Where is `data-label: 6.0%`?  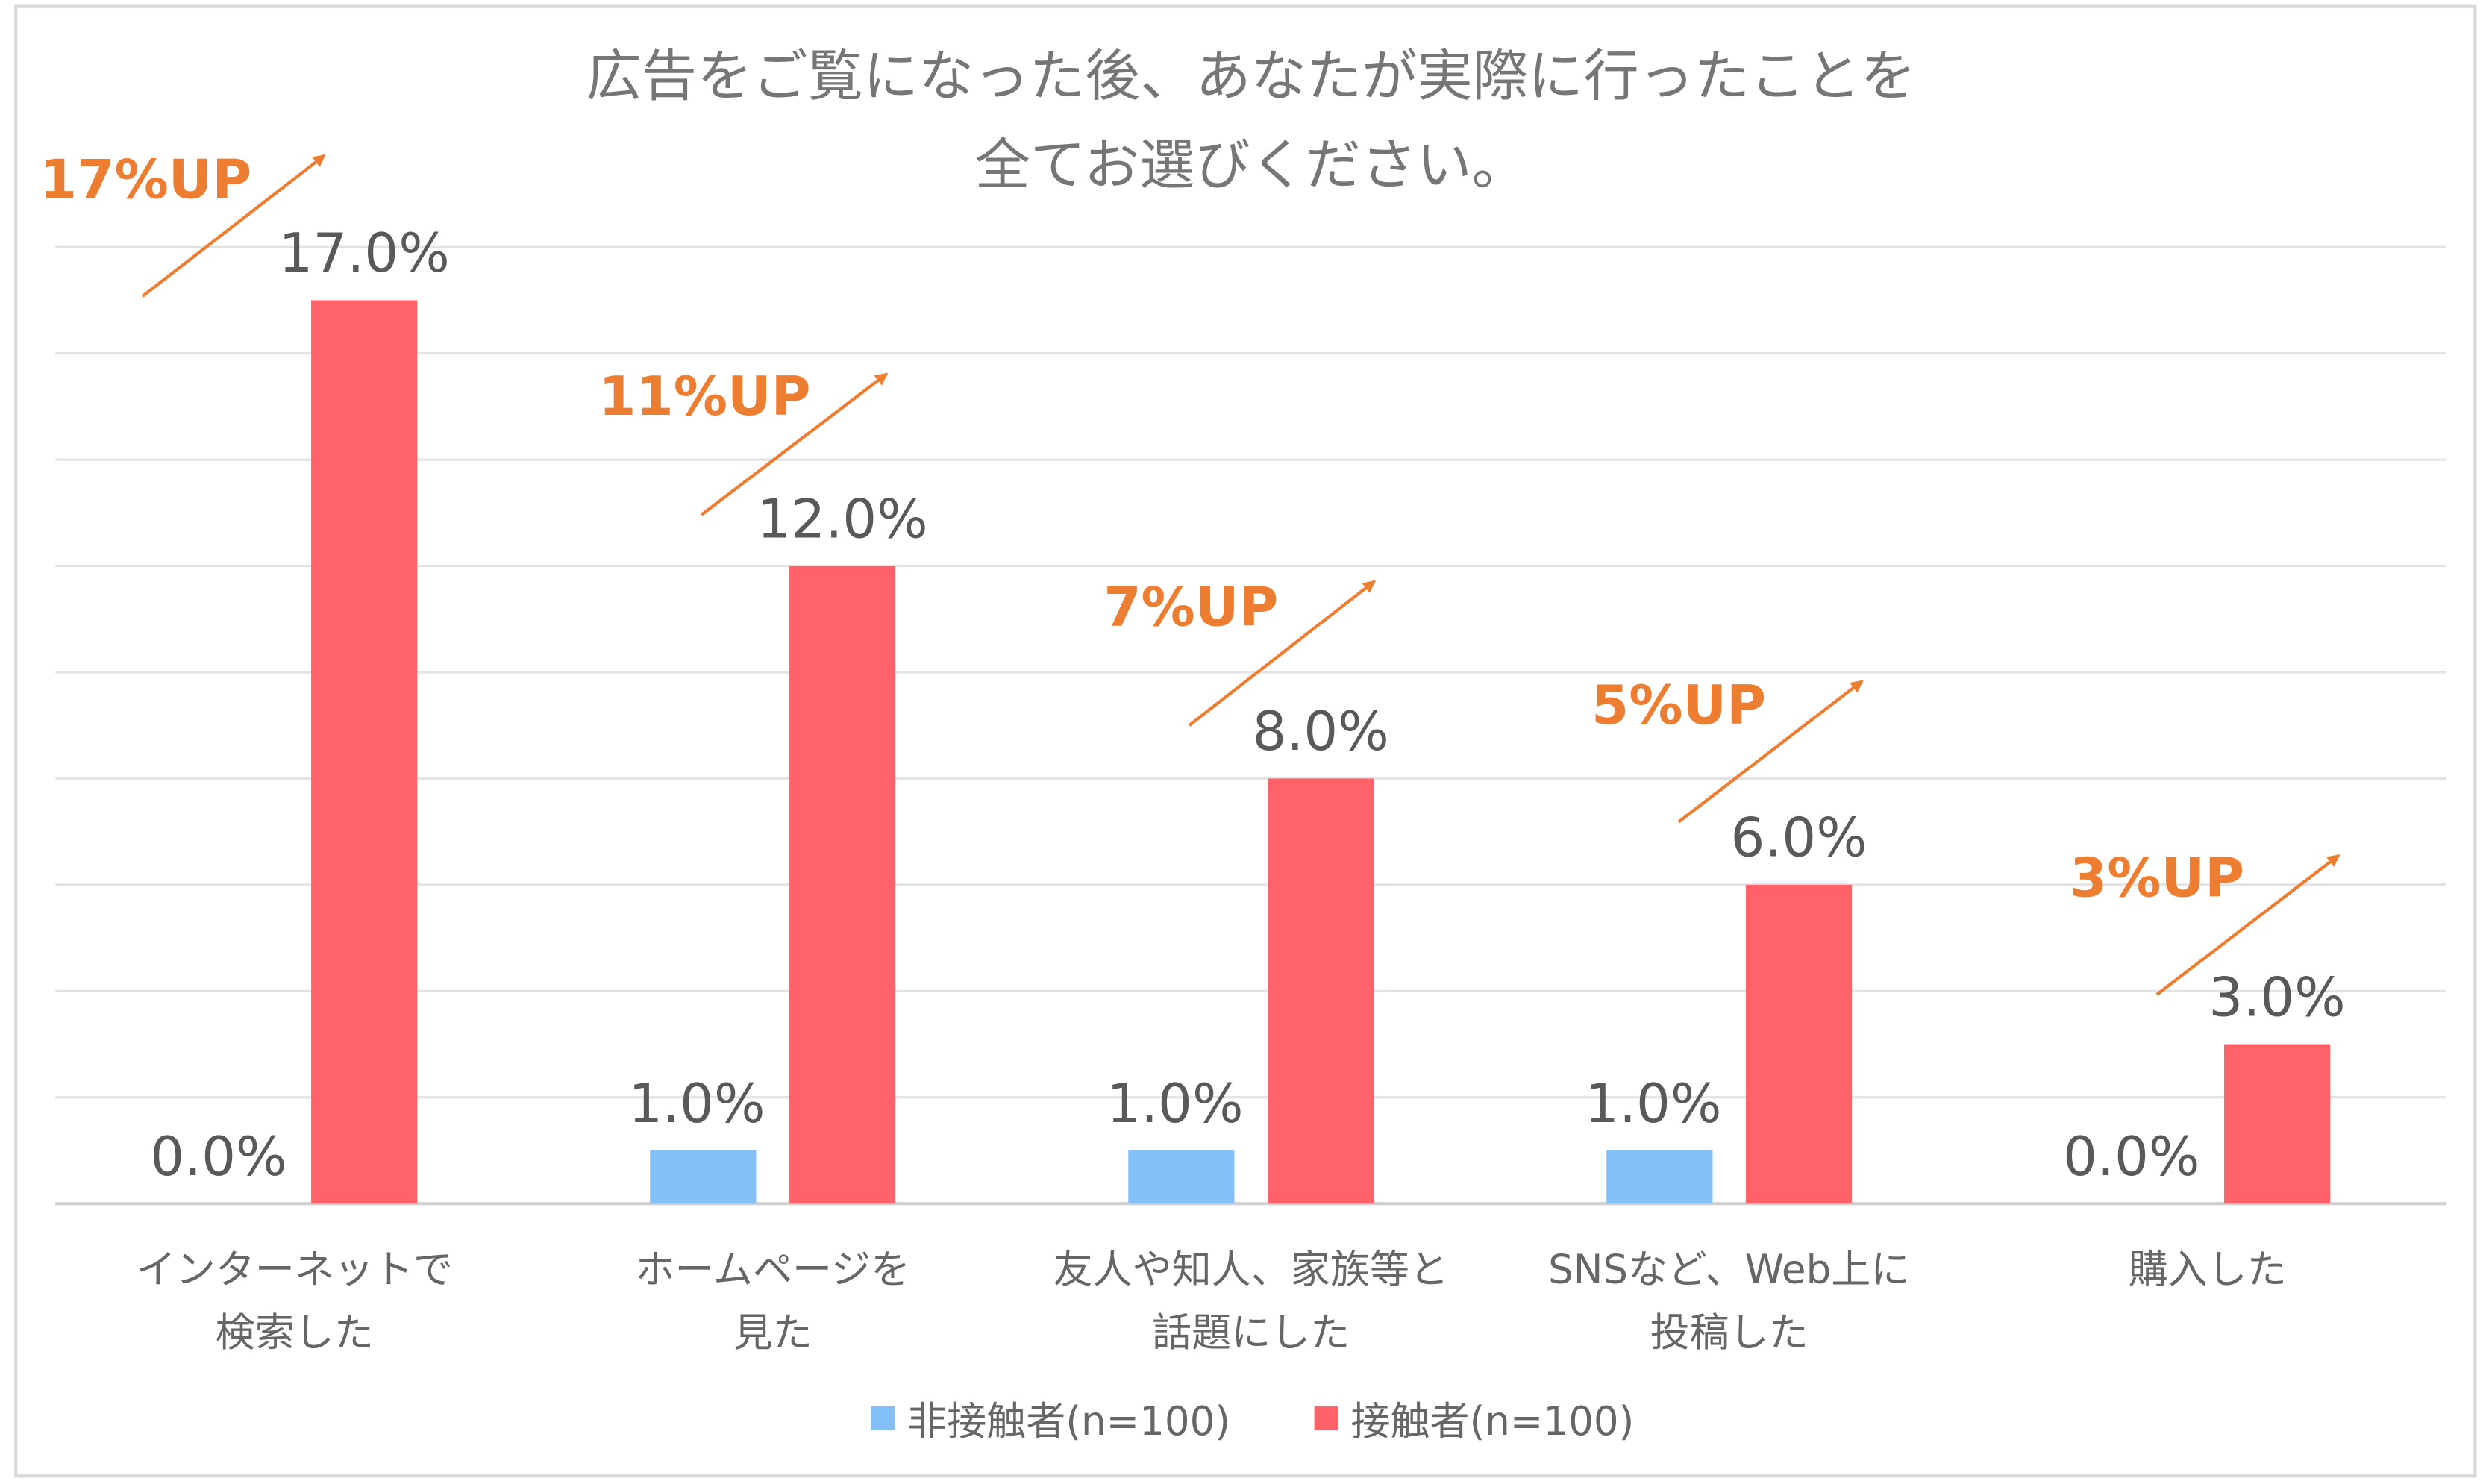 data-label: 6.0% is located at coordinates (1799, 838).